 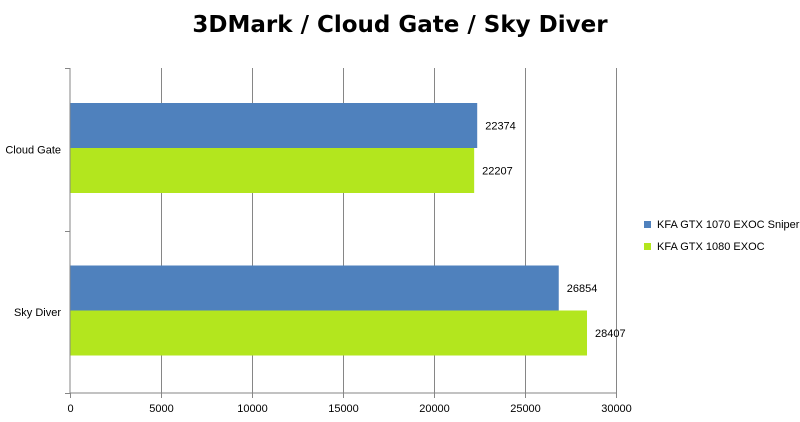 I want to click on category-label: Cloud Gate, so click(x=33, y=150).